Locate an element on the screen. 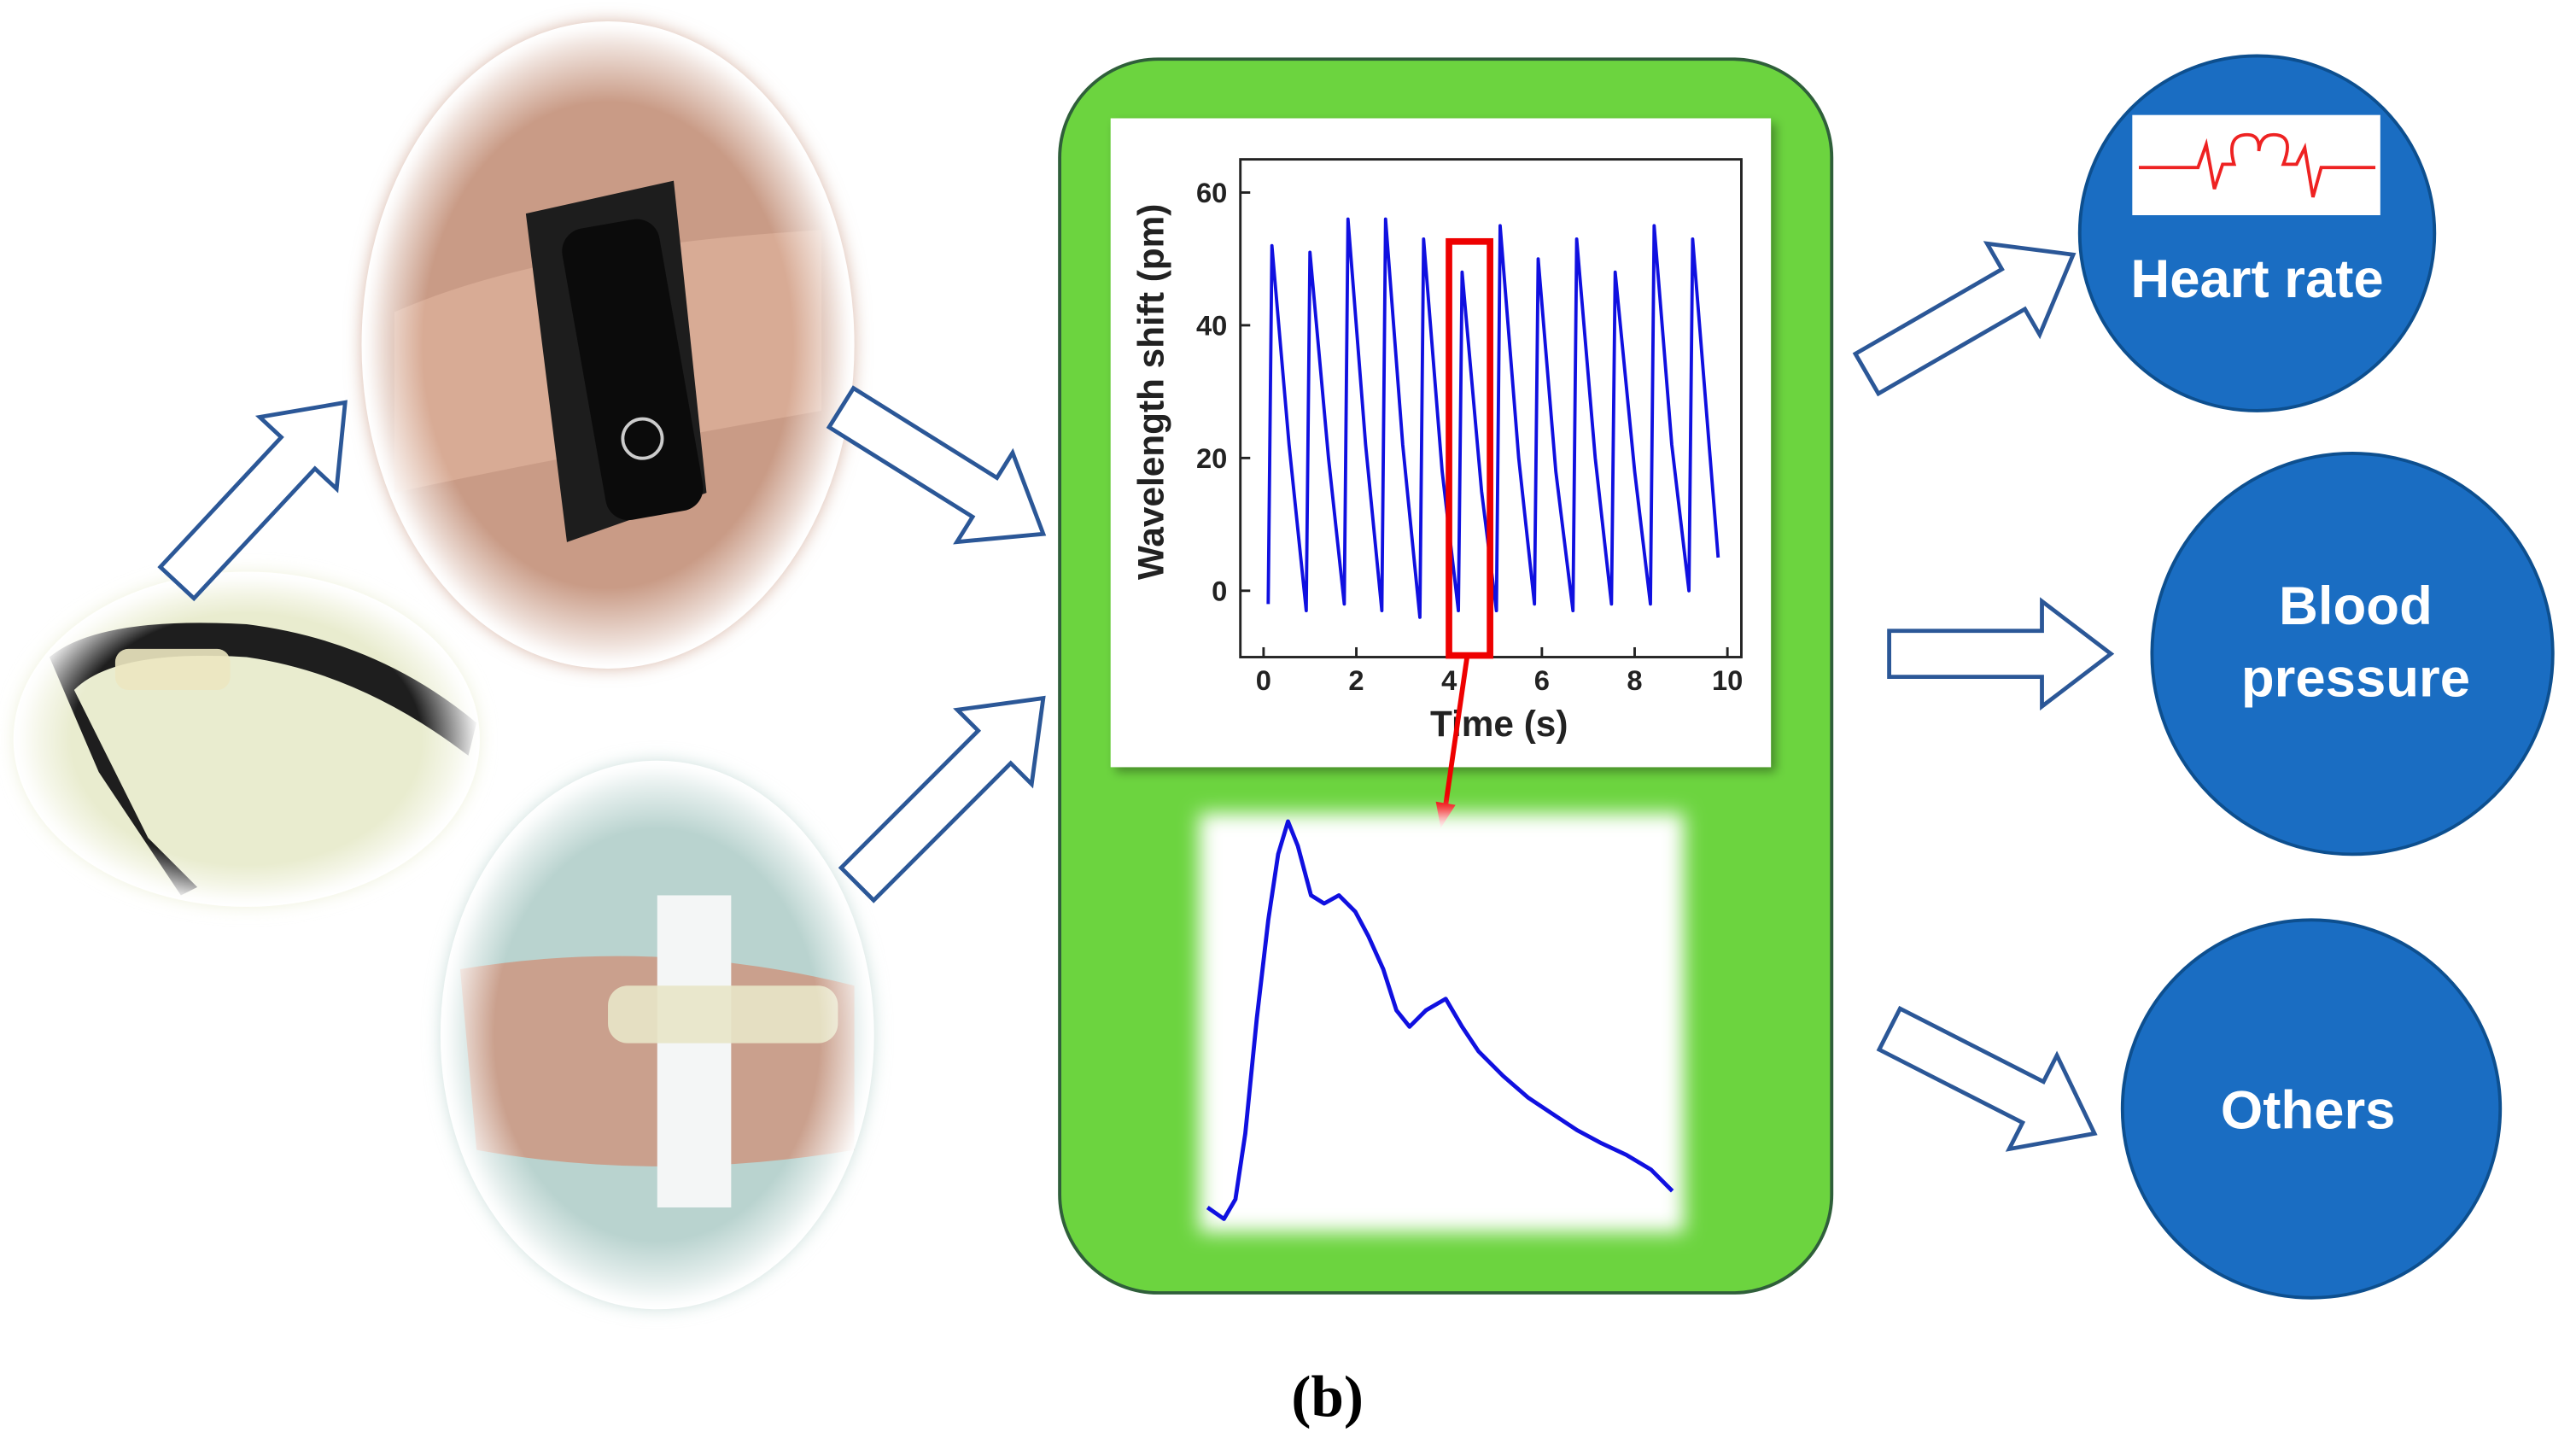  output-label: Others is located at coordinates (2308, 1111).